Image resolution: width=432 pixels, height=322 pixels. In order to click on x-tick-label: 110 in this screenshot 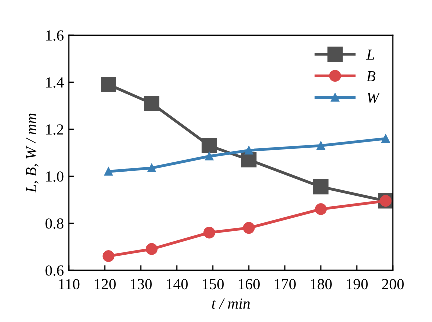, I will do `click(69, 284)`.